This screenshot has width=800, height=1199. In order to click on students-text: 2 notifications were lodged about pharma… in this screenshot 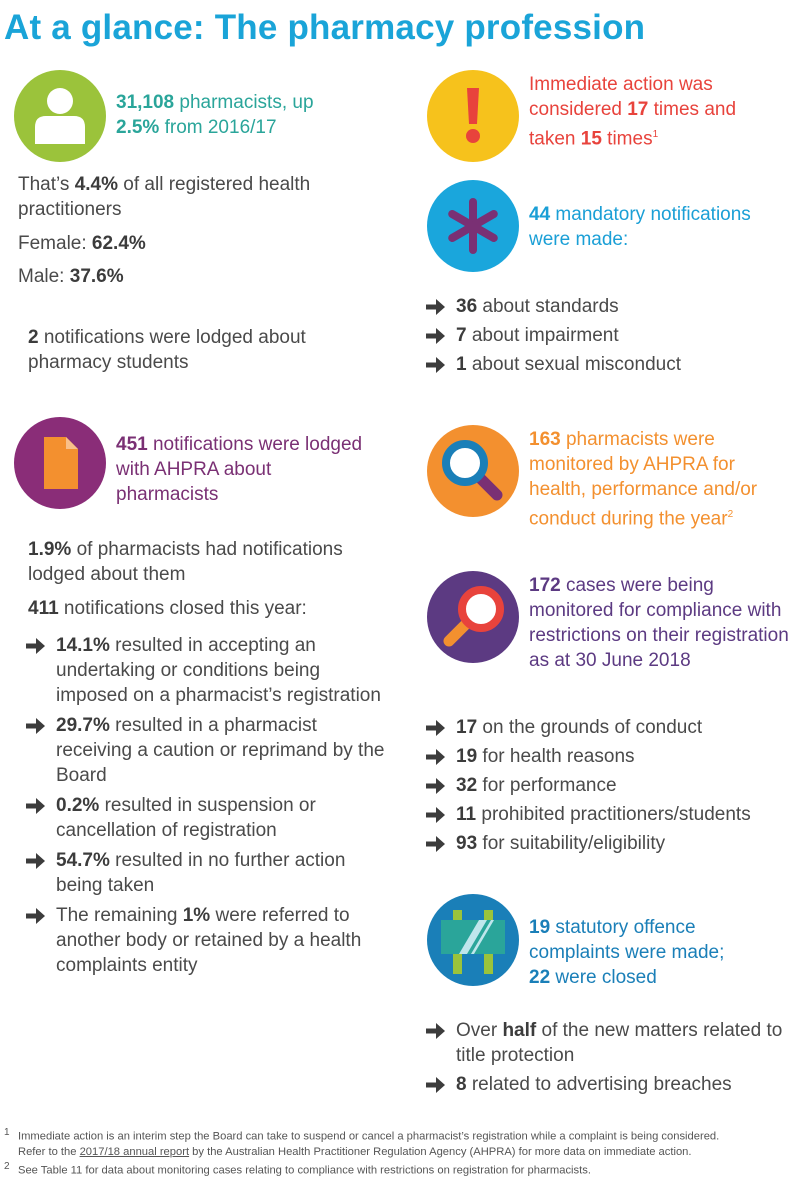, I will do `click(167, 350)`.